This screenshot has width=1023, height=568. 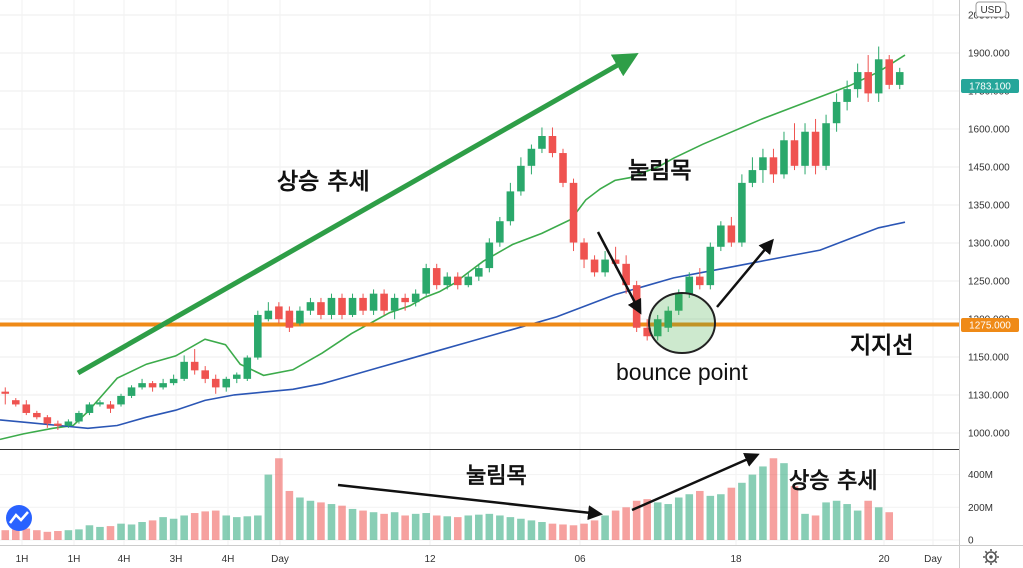 What do you see at coordinates (479, 559) in the screenshot?
I see `time-axis: 1H 1H 4H 3H 4H Day 12 06 18 20 Day` at bounding box center [479, 559].